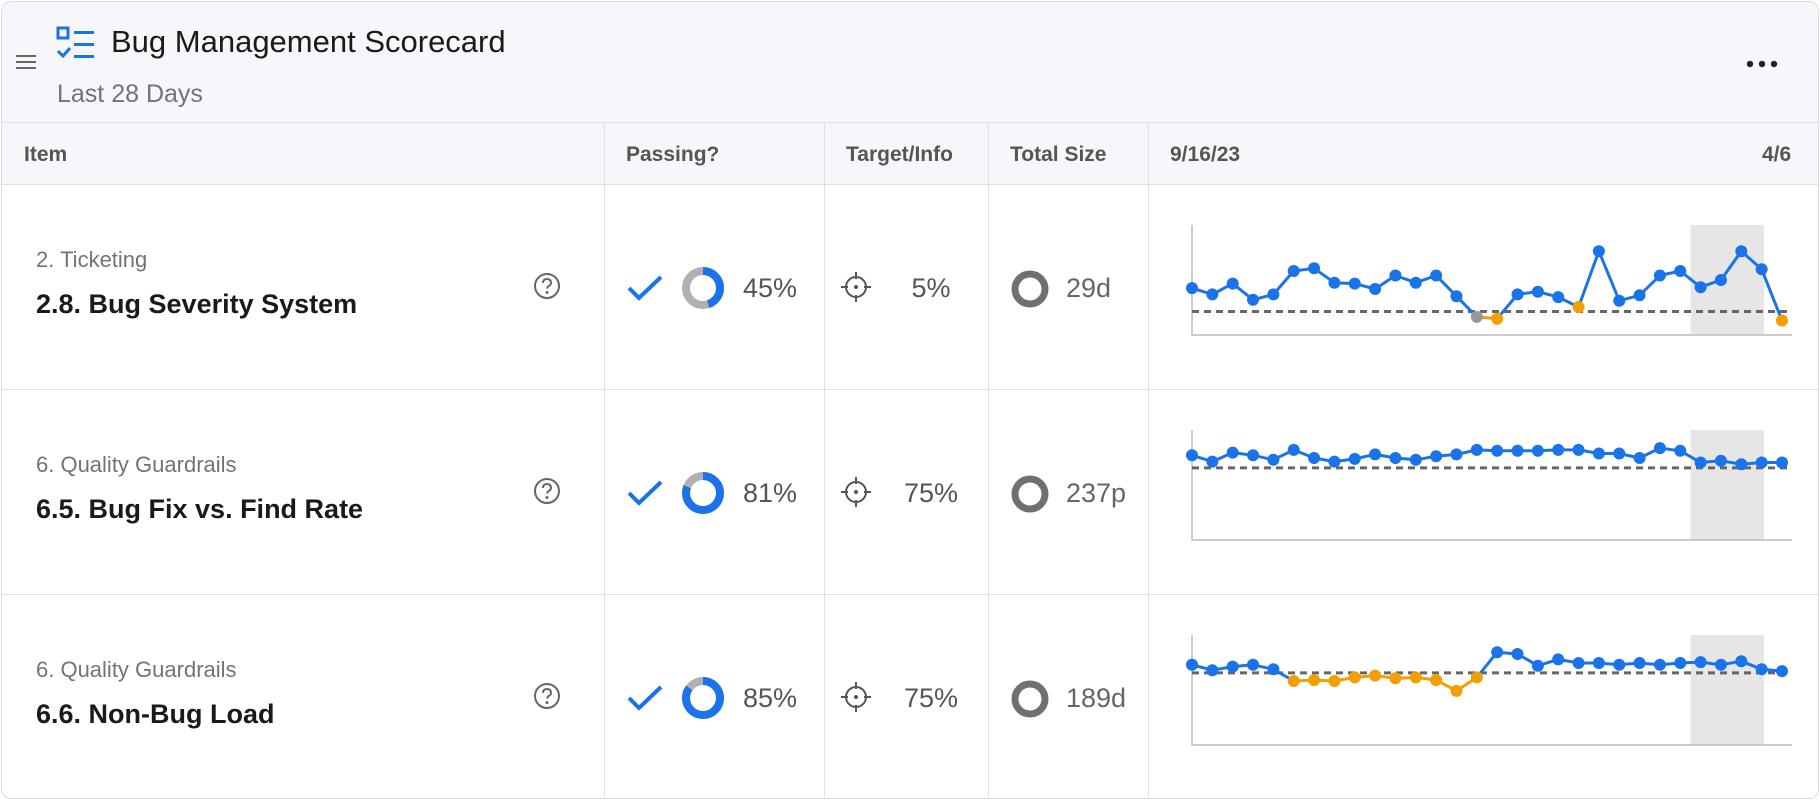  Describe the element at coordinates (1762, 64) in the screenshot. I see `more-options-icon` at that location.